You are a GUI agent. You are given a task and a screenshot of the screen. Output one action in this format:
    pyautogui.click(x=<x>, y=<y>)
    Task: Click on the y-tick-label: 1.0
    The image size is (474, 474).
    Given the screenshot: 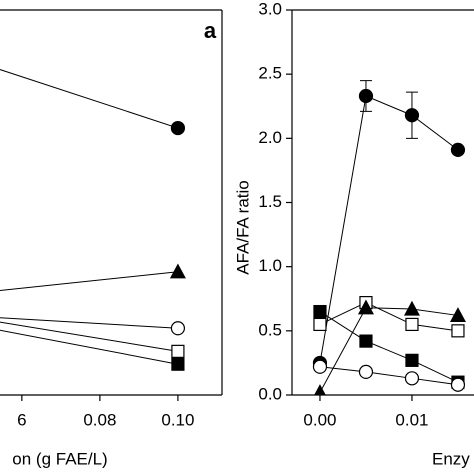 What is the action you would take?
    pyautogui.click(x=270, y=265)
    